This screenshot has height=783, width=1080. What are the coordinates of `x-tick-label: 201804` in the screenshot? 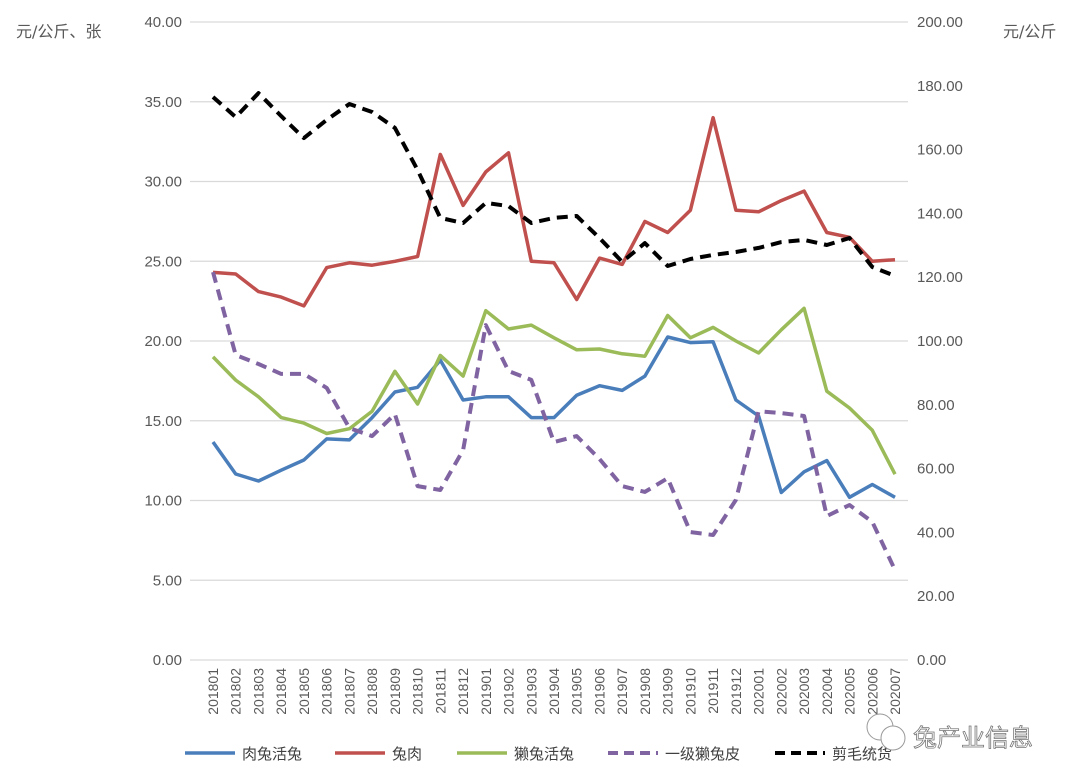 It's located at (281, 691).